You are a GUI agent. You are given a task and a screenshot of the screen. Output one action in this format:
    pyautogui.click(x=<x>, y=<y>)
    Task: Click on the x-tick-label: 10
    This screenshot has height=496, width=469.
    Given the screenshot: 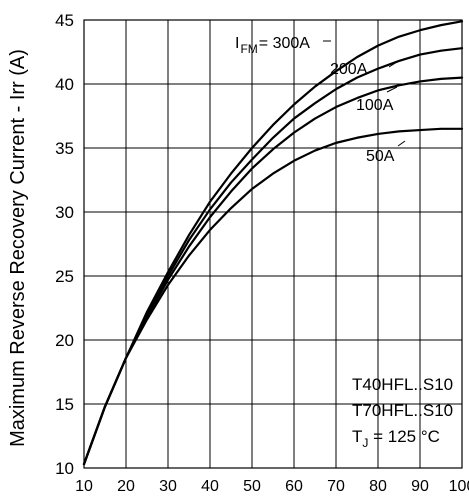 What is the action you would take?
    pyautogui.click(x=84, y=486)
    